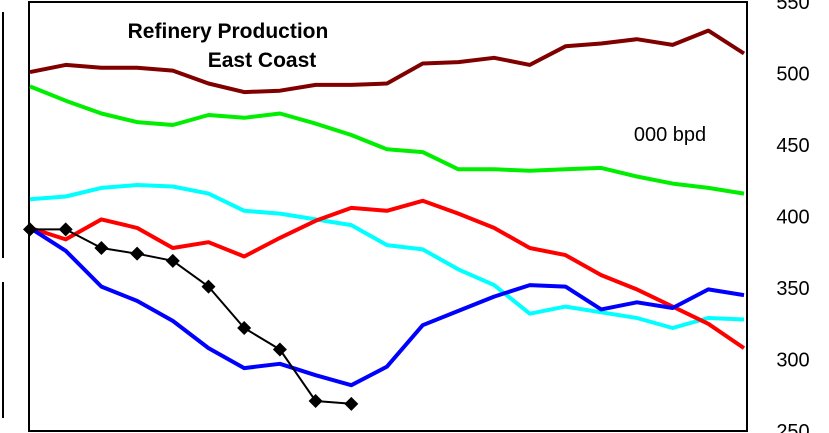  What do you see at coordinates (792, 289) in the screenshot?
I see `y-tick-label: 350` at bounding box center [792, 289].